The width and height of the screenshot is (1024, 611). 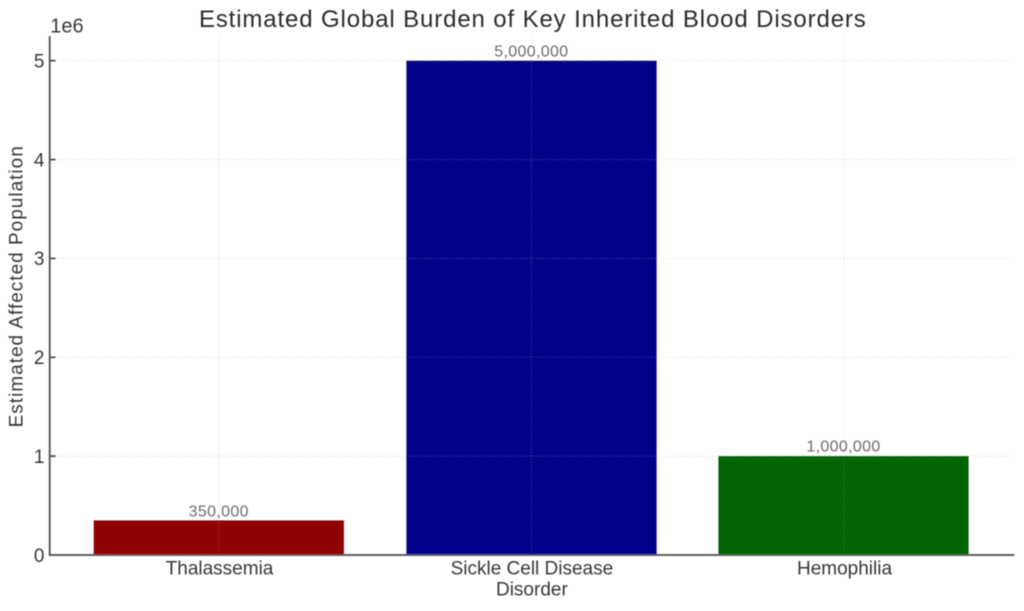 What do you see at coordinates (532, 590) in the screenshot?
I see `svg-text: Disorder` at bounding box center [532, 590].